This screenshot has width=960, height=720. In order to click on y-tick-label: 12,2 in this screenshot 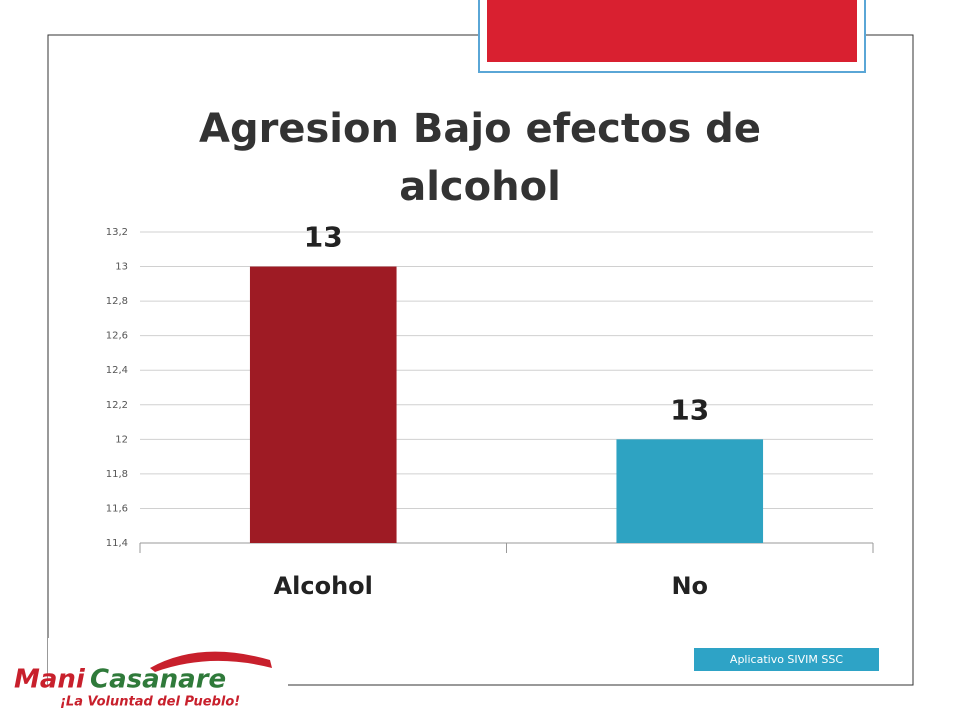, I will do `click(117, 405)`.